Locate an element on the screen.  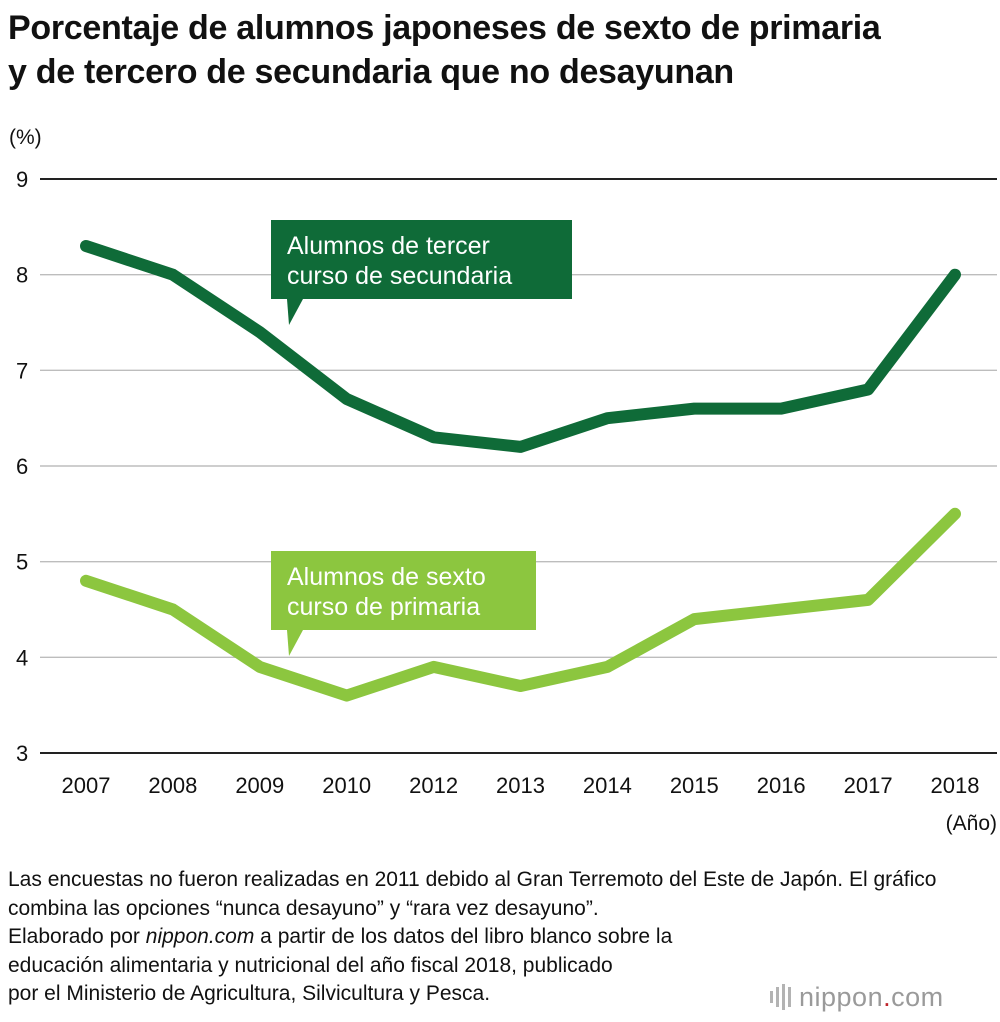
nippon-logo: nippon.com is located at coordinates (857, 997).